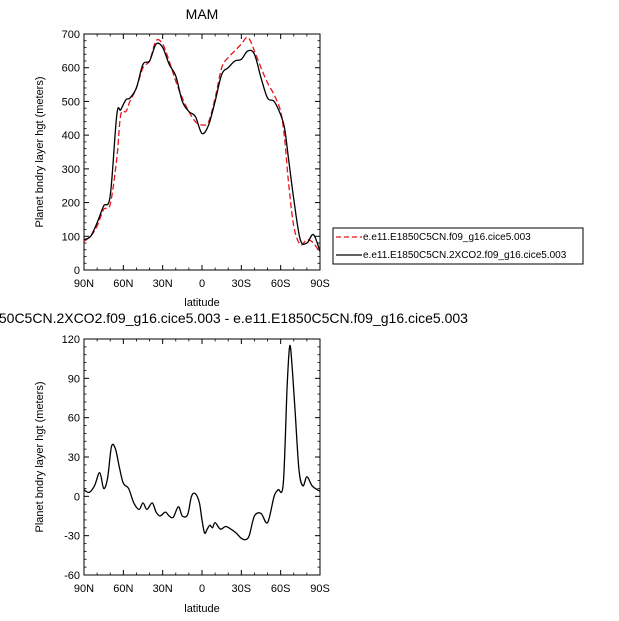 This screenshot has width=619, height=621. Describe the element at coordinates (447, 237) in the screenshot. I see `legend-label-control: e.e11.E1850C5CN.f09_g16.cice5.003` at that location.